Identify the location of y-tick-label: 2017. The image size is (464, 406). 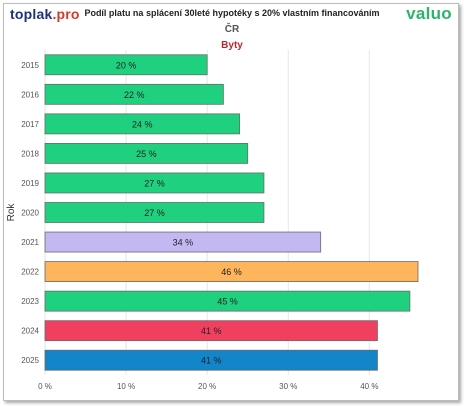
(30, 124).